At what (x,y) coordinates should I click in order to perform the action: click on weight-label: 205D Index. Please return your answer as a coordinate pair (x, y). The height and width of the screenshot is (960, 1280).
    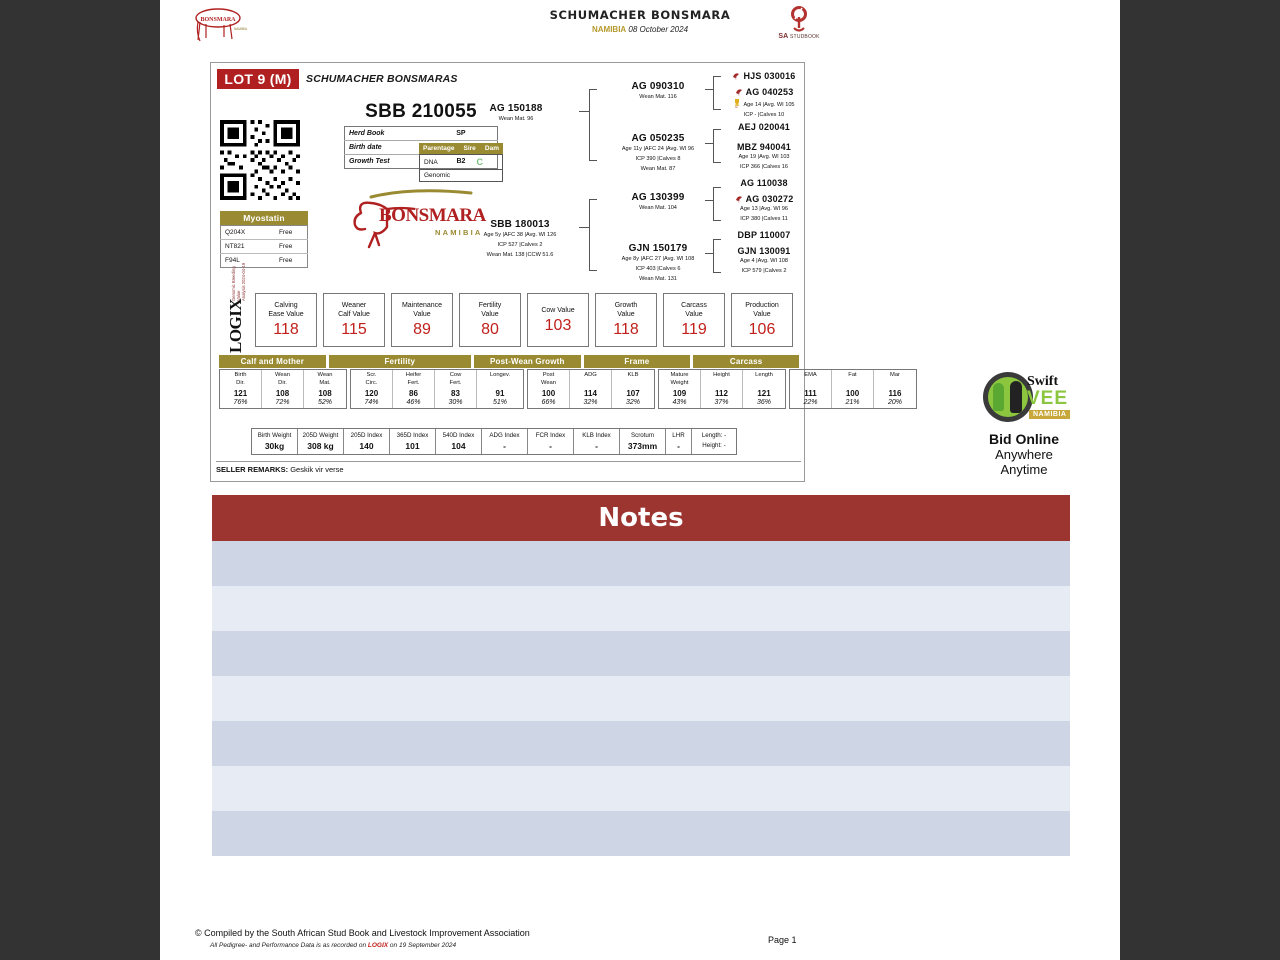
    Looking at the image, I should click on (366, 435).